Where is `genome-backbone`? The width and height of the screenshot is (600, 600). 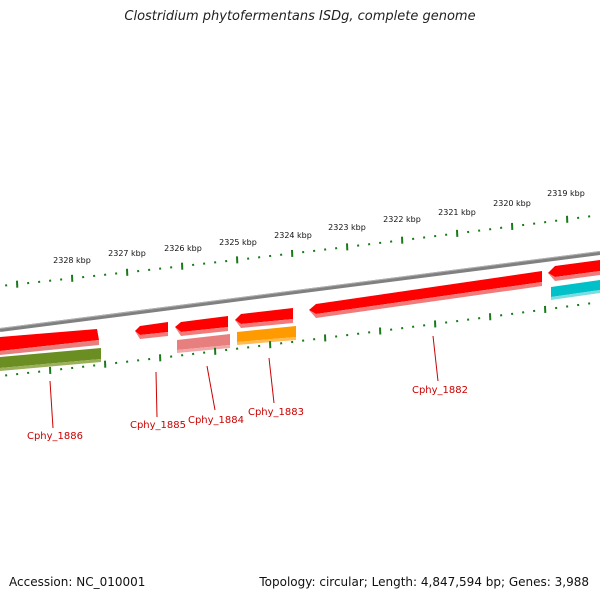 genome-backbone is located at coordinates (300, 291).